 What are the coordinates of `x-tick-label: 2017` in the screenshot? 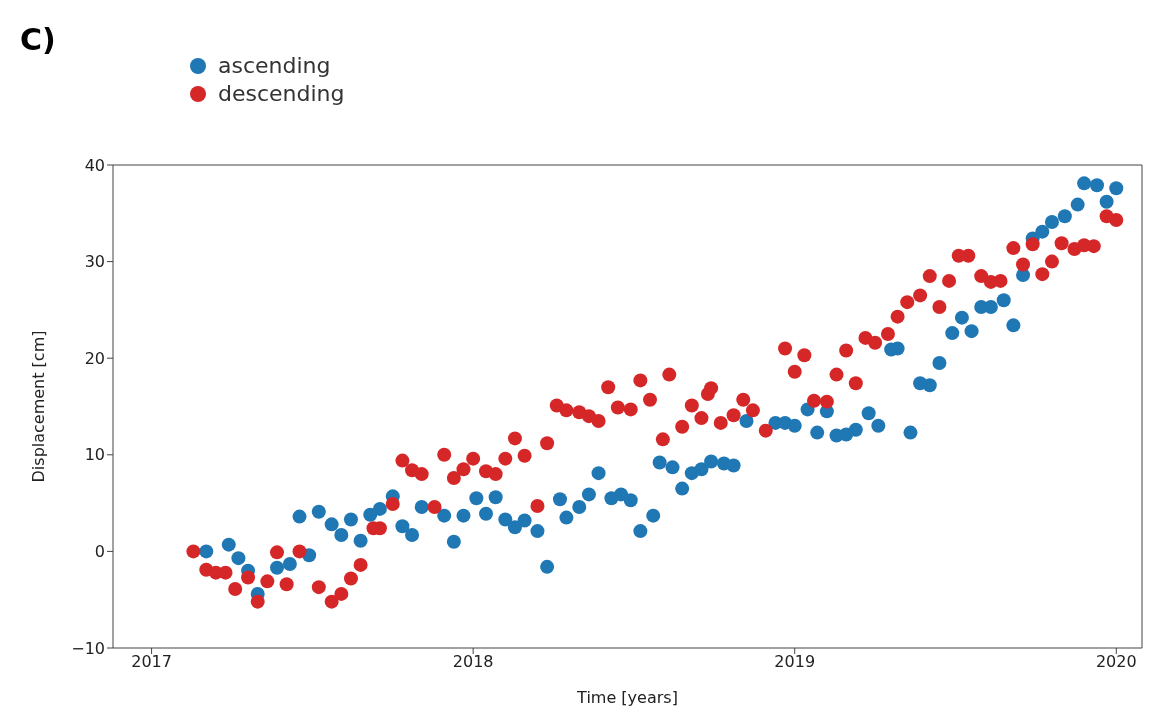 It's located at (151, 662).